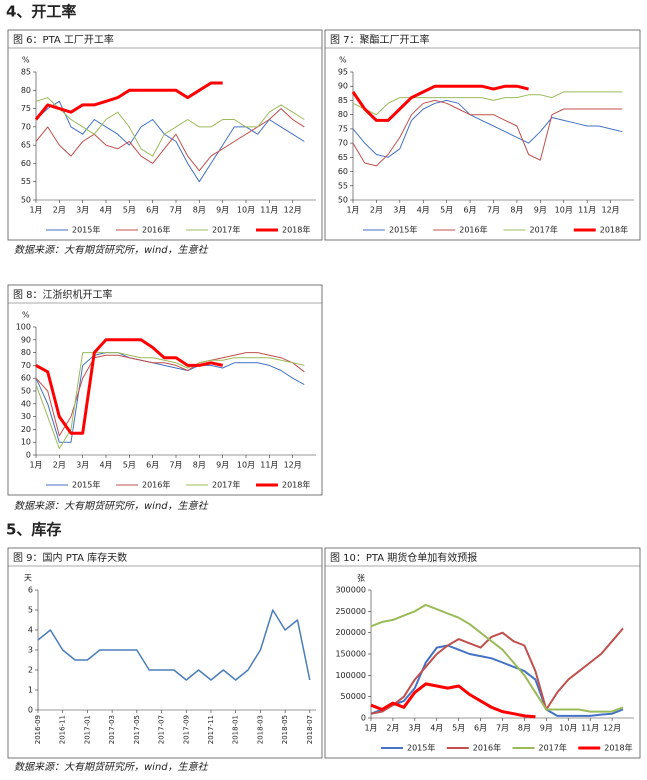  I want to click on x-tick-label: 2017-07, so click(162, 729).